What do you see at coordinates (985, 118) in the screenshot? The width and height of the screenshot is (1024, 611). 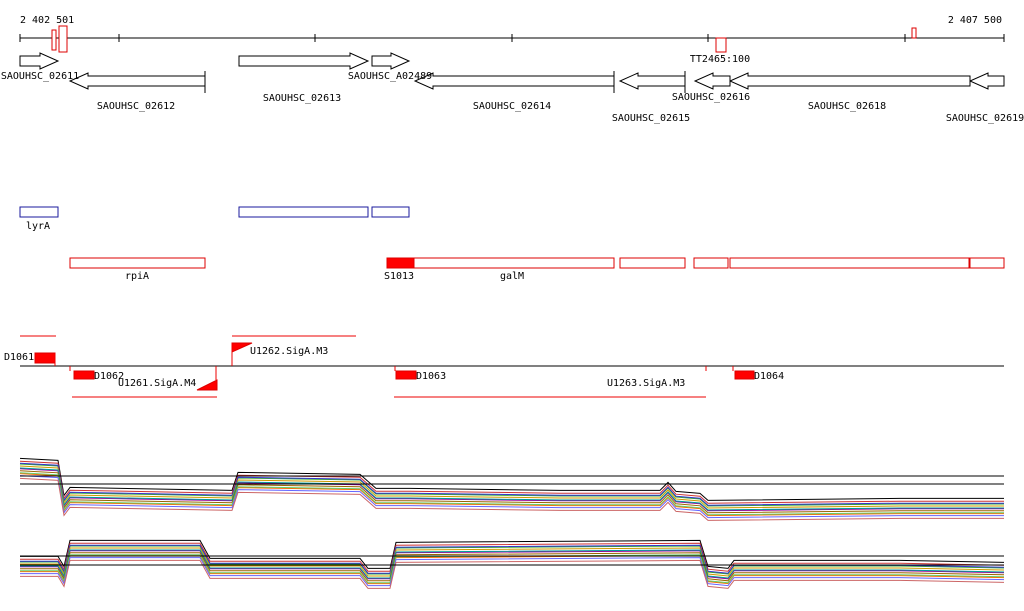 I see `gene-label: SAOUHSC_02619` at bounding box center [985, 118].